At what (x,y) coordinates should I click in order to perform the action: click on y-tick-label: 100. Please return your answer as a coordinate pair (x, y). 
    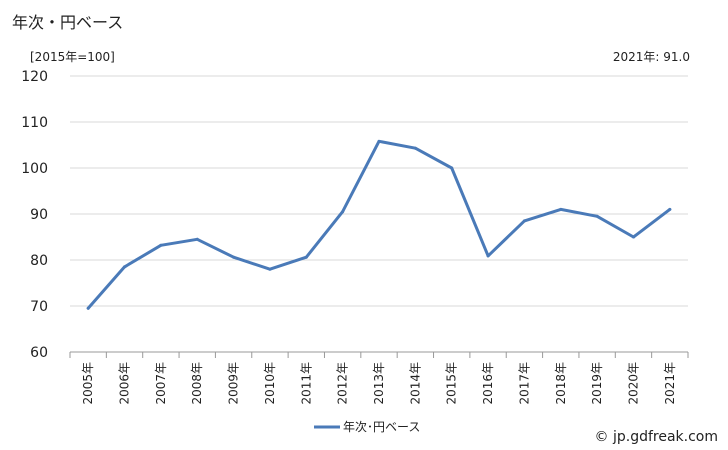
    Looking at the image, I should click on (34, 169).